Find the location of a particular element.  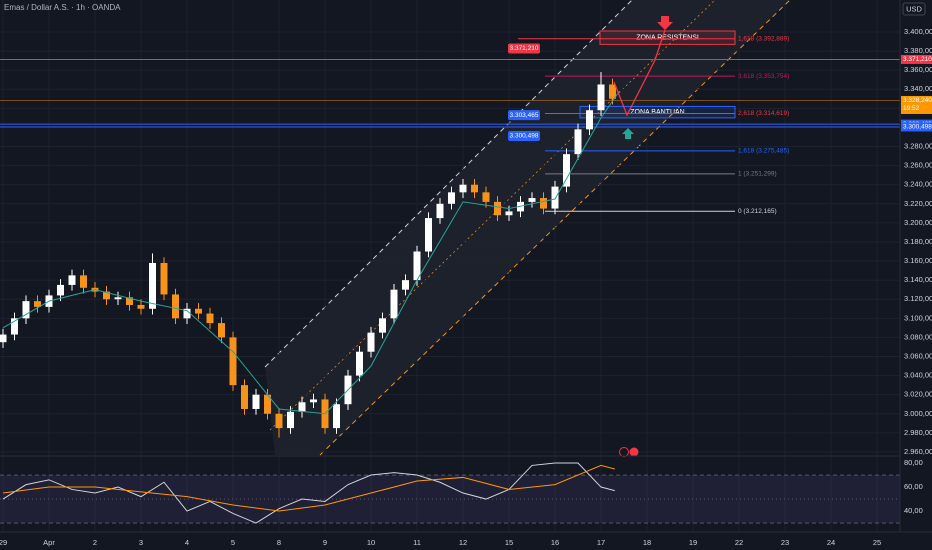

y-tick-label: 40,00 is located at coordinates (913, 510).